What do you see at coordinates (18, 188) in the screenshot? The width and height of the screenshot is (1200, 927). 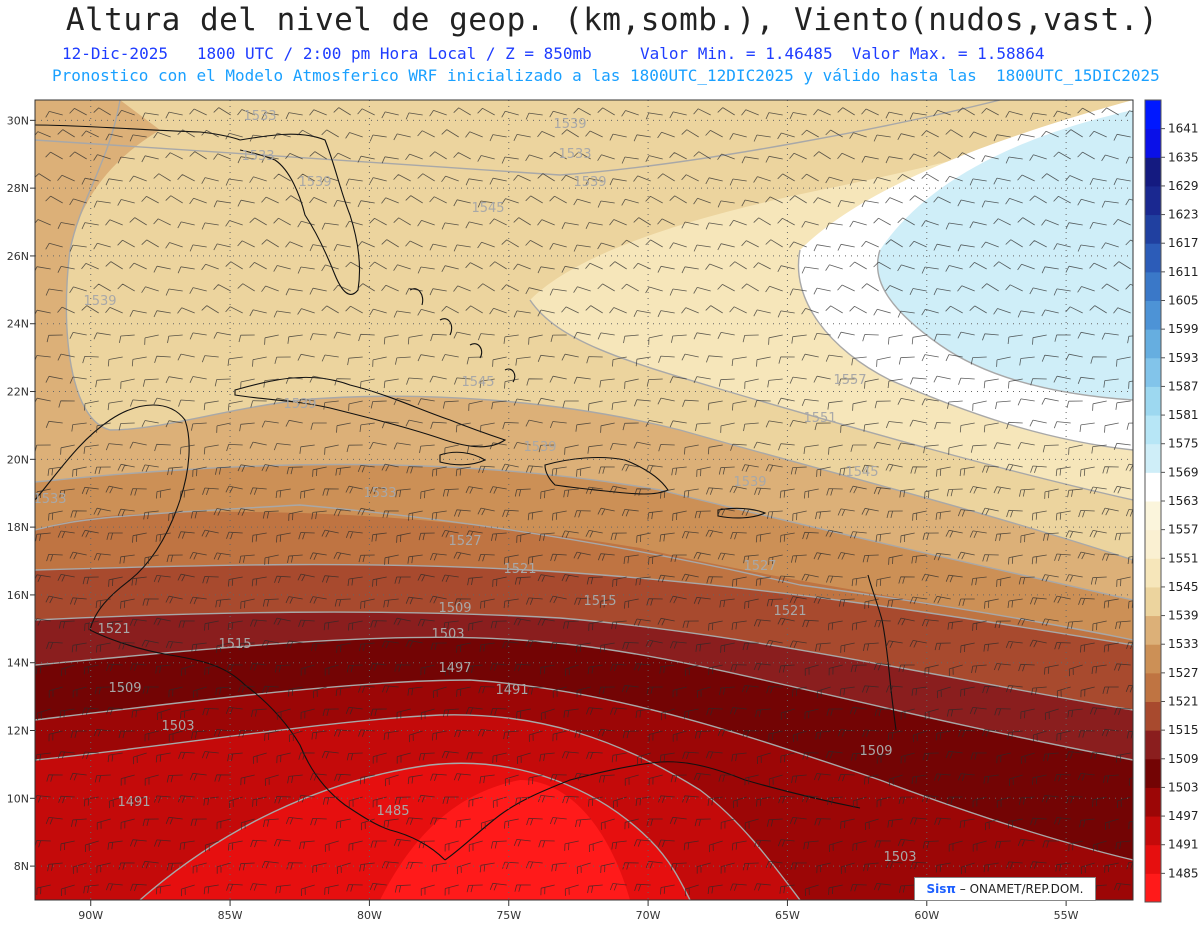 I see `lat-tick-label: 28N` at bounding box center [18, 188].